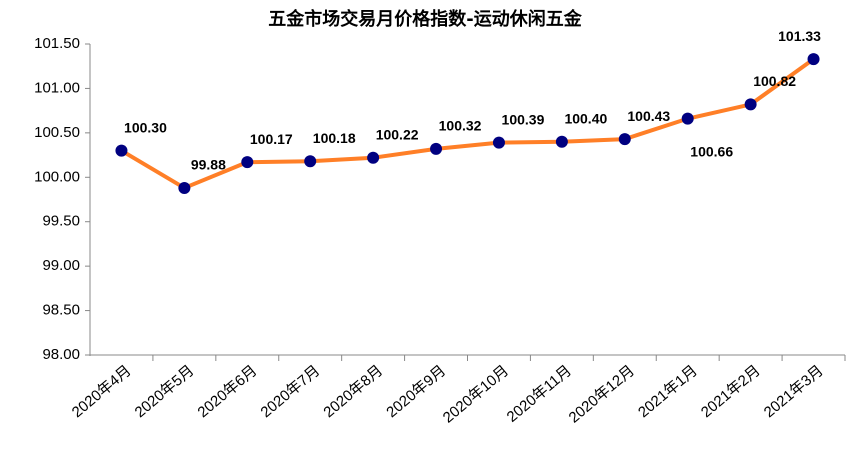  What do you see at coordinates (61, 310) in the screenshot?
I see `y-tick-label: 98.50` at bounding box center [61, 310].